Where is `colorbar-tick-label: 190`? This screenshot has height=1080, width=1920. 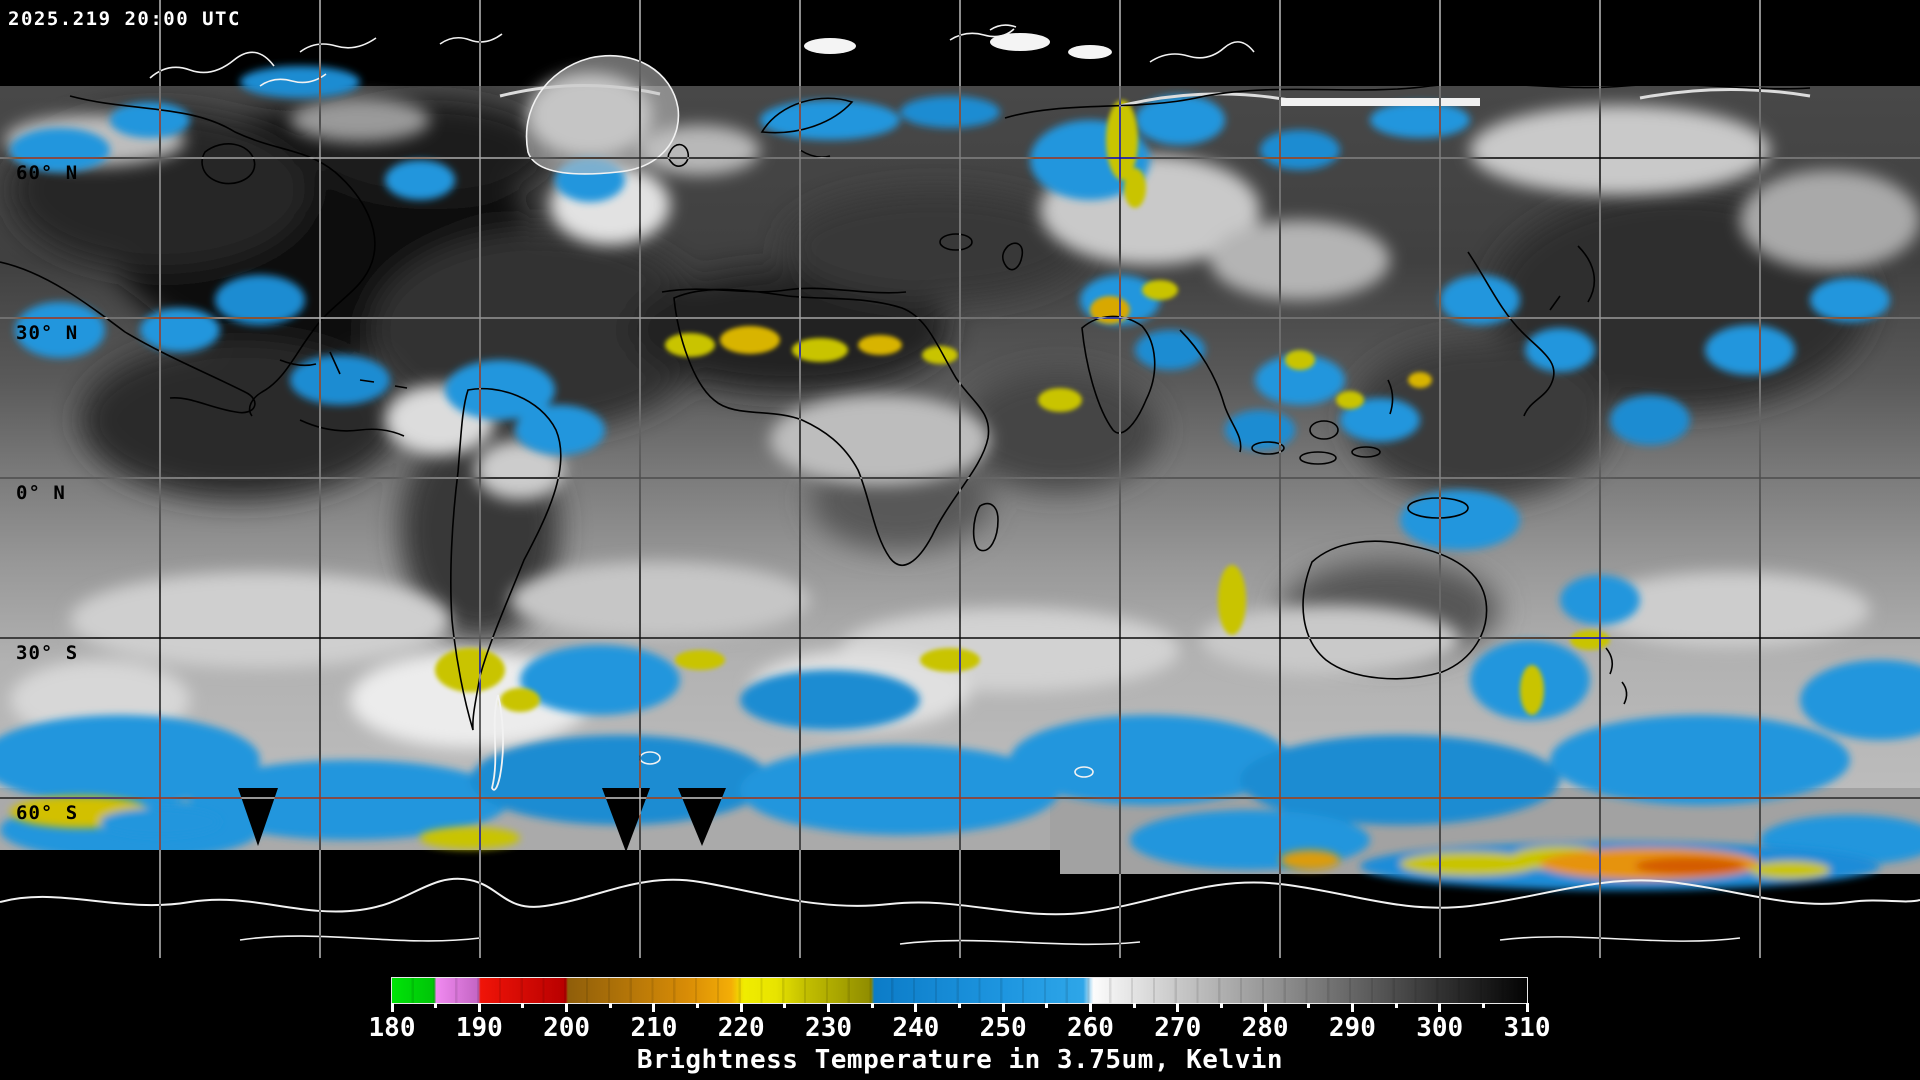 colorbar-tick-label: 190 is located at coordinates (479, 1028).